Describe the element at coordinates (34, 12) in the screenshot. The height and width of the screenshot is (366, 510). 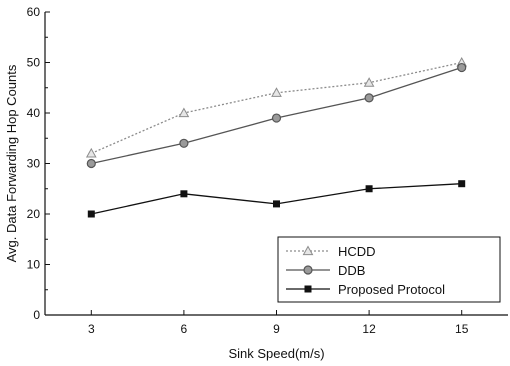
I see `y-tick-label: 60` at that location.